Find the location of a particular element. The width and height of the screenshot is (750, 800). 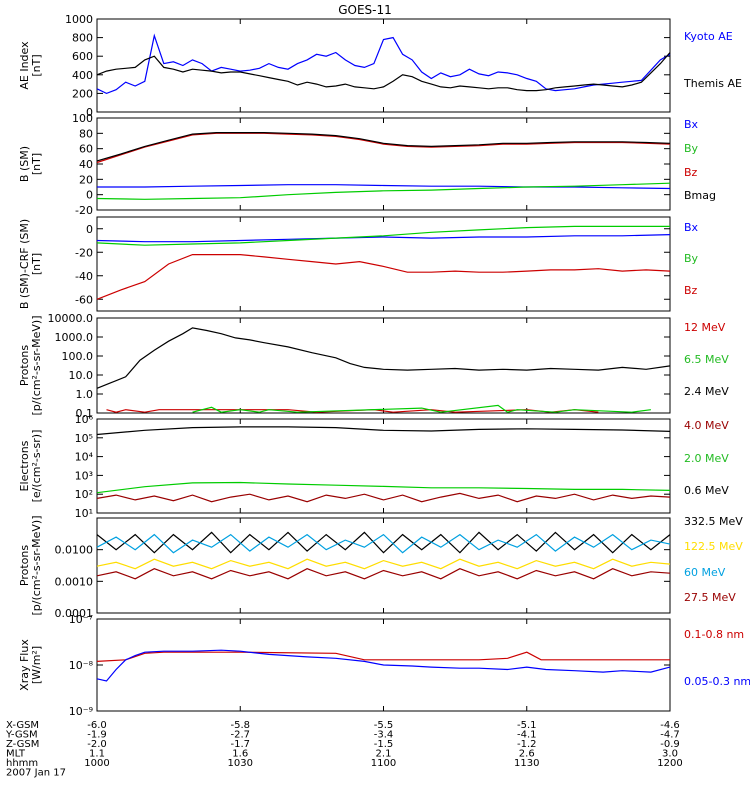

y-tick-label: 10¹ is located at coordinates (84, 513).